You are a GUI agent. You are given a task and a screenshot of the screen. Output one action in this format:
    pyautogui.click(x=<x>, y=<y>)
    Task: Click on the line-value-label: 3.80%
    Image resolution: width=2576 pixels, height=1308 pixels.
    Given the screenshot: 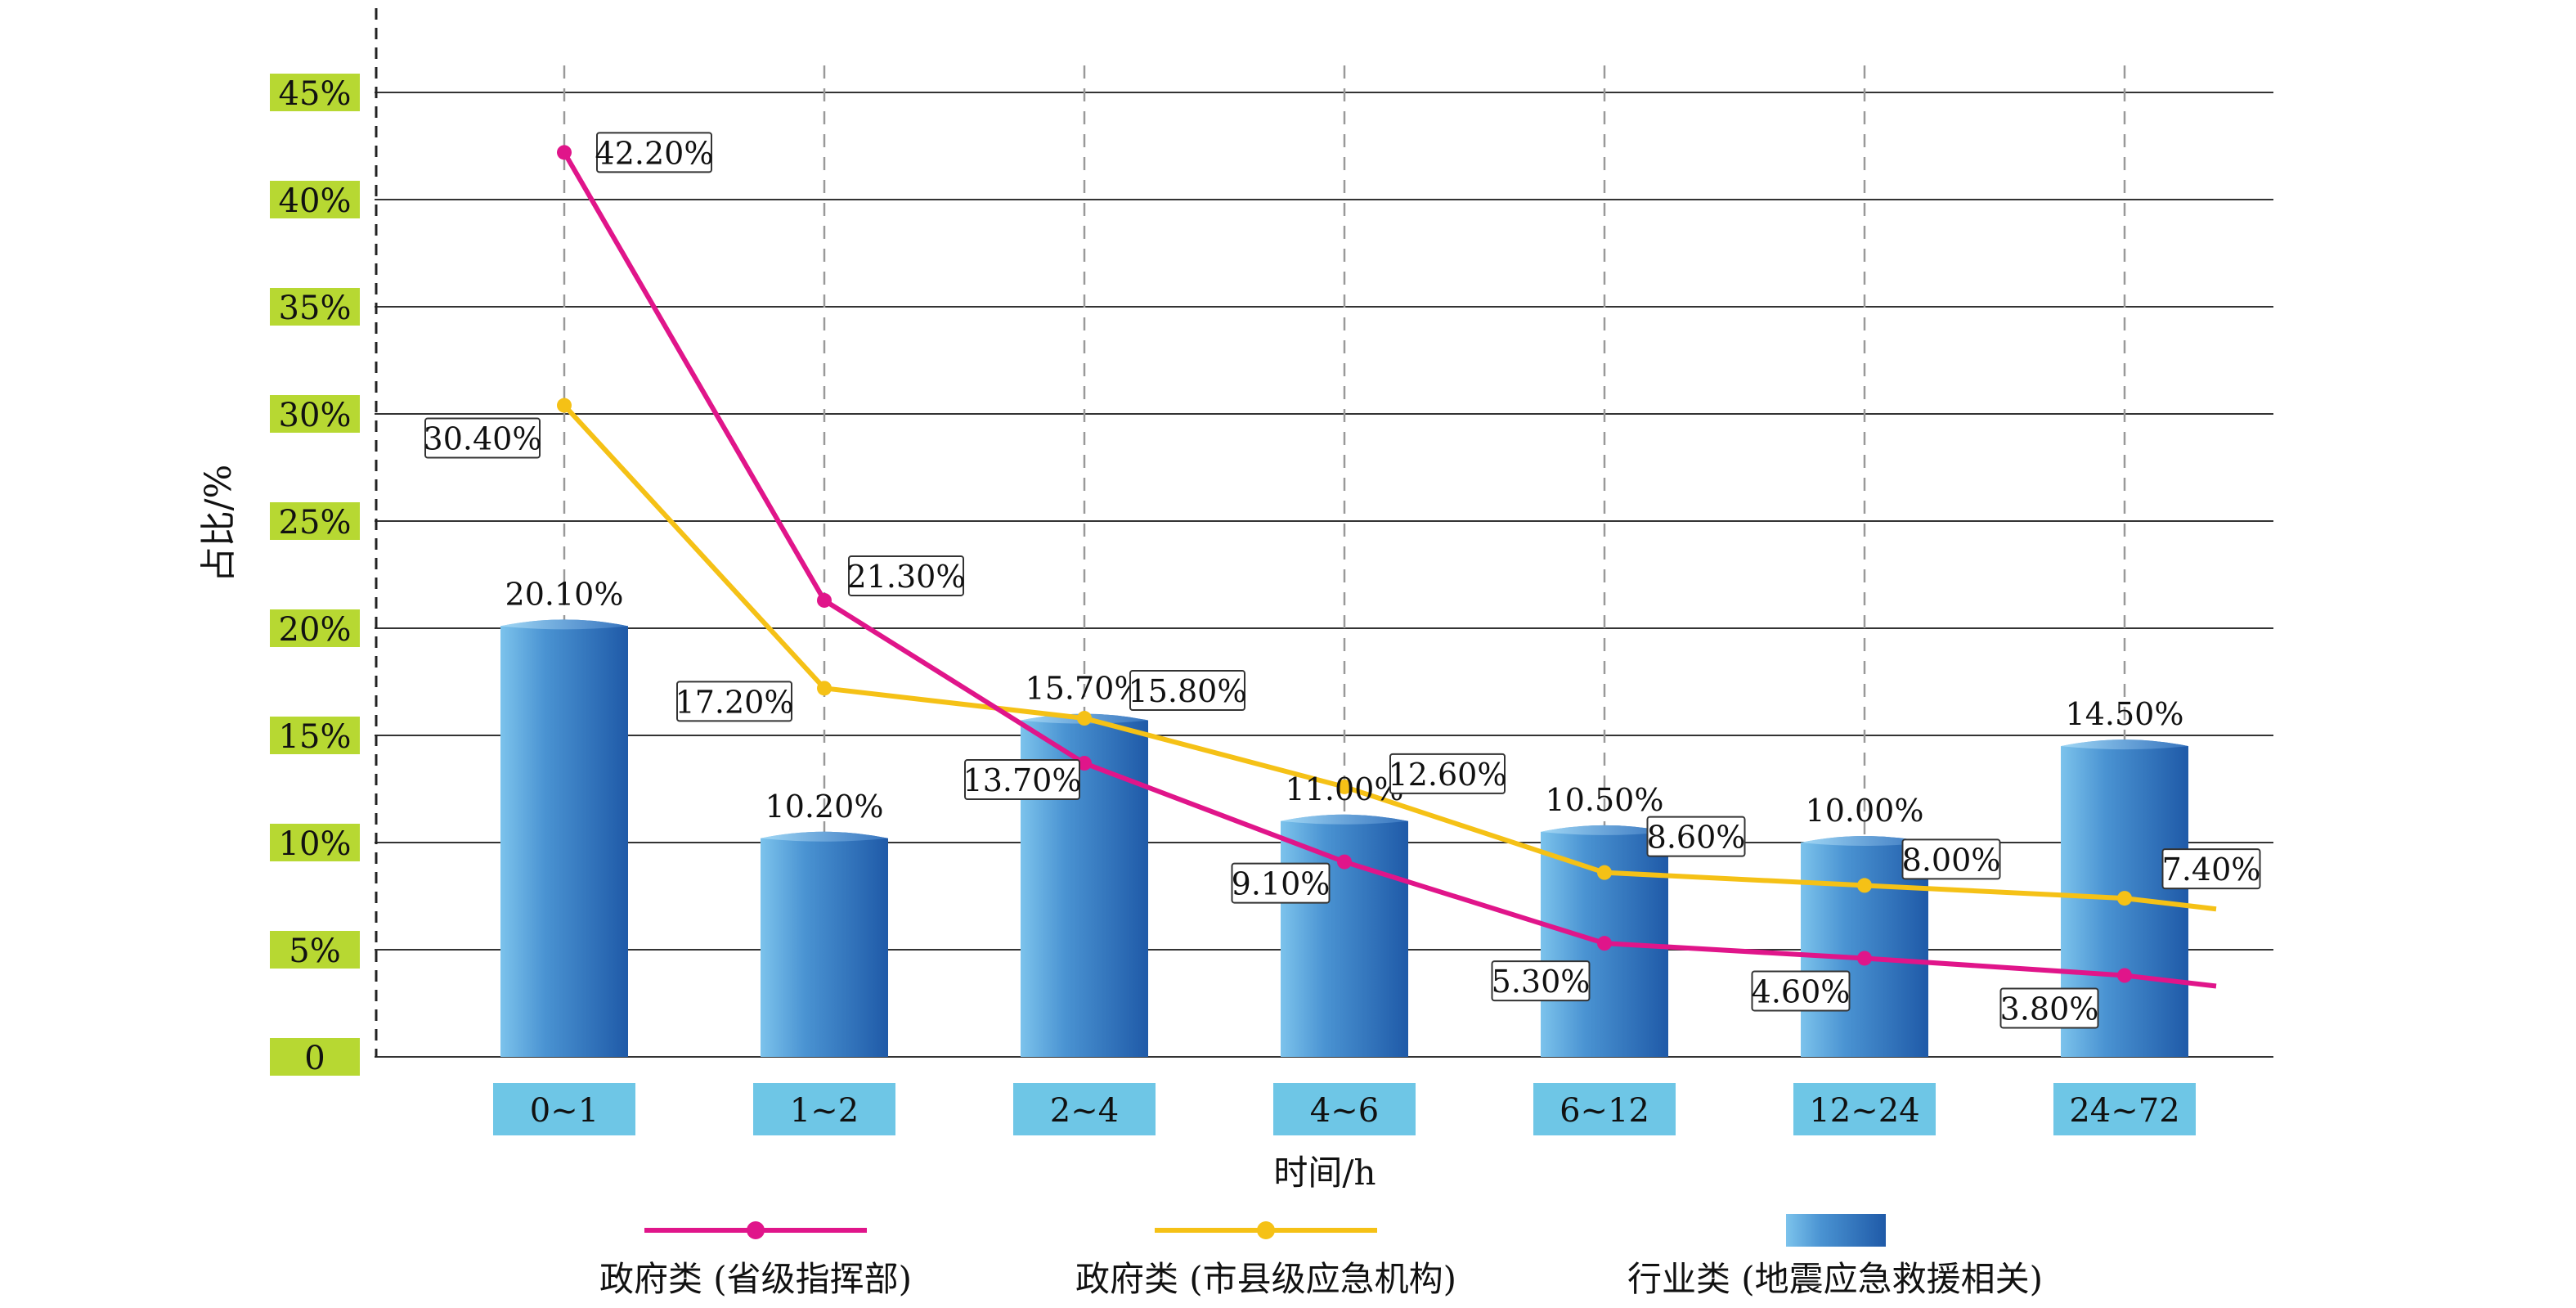 What is the action you would take?
    pyautogui.click(x=2050, y=1009)
    